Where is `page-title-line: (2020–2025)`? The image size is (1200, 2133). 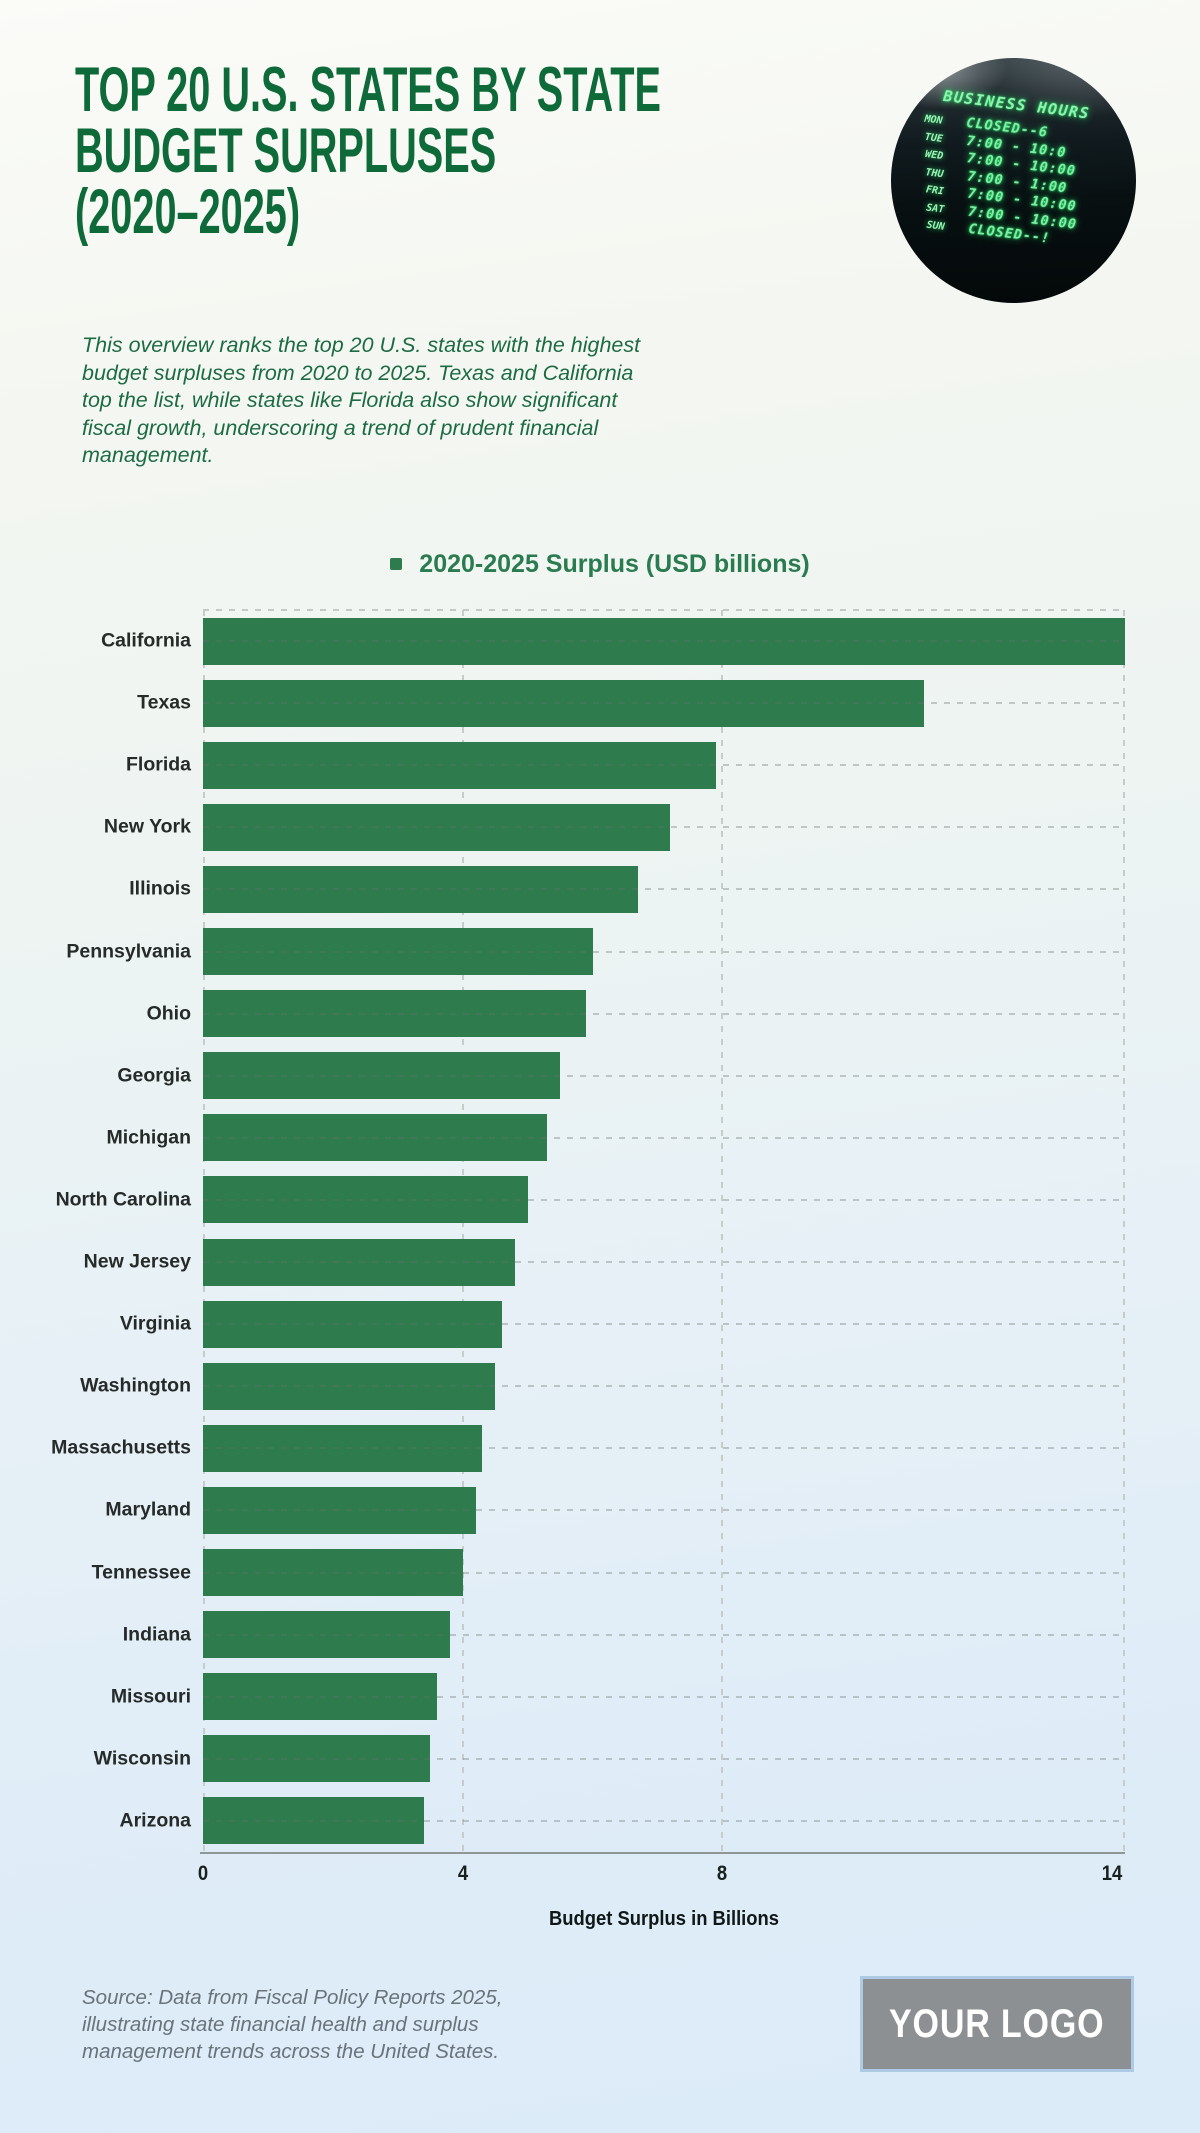 page-title-line: (2020–2025) is located at coordinates (188, 212).